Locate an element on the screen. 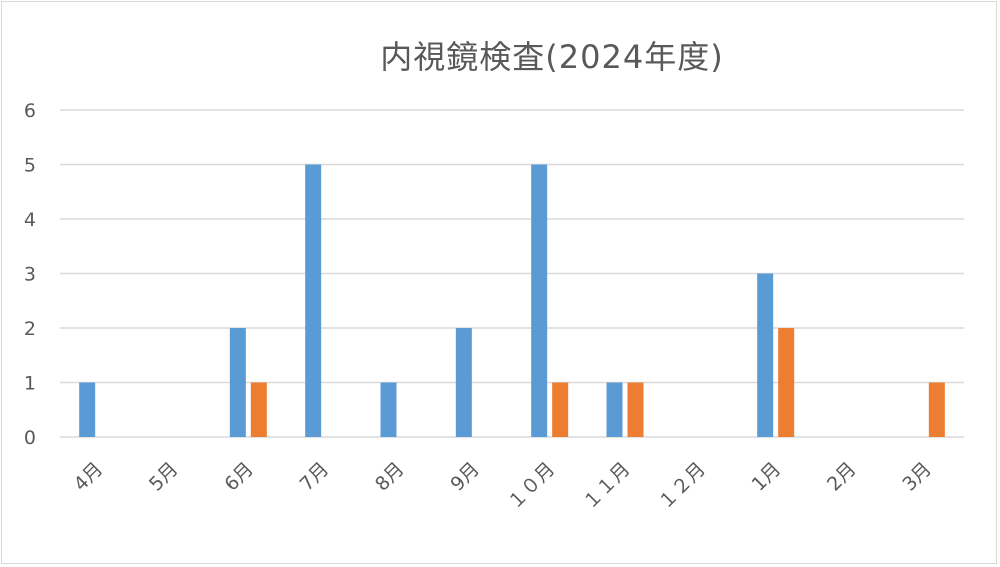 The image size is (1000, 567). x-tick-label: 9月 is located at coordinates (465, 477).